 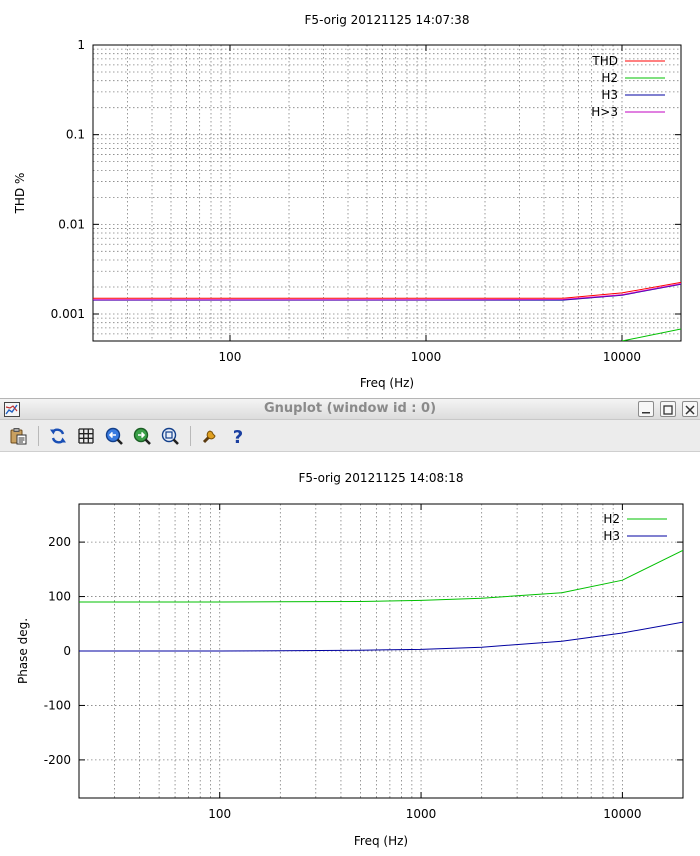 I want to click on options-icon, so click(x=209, y=437).